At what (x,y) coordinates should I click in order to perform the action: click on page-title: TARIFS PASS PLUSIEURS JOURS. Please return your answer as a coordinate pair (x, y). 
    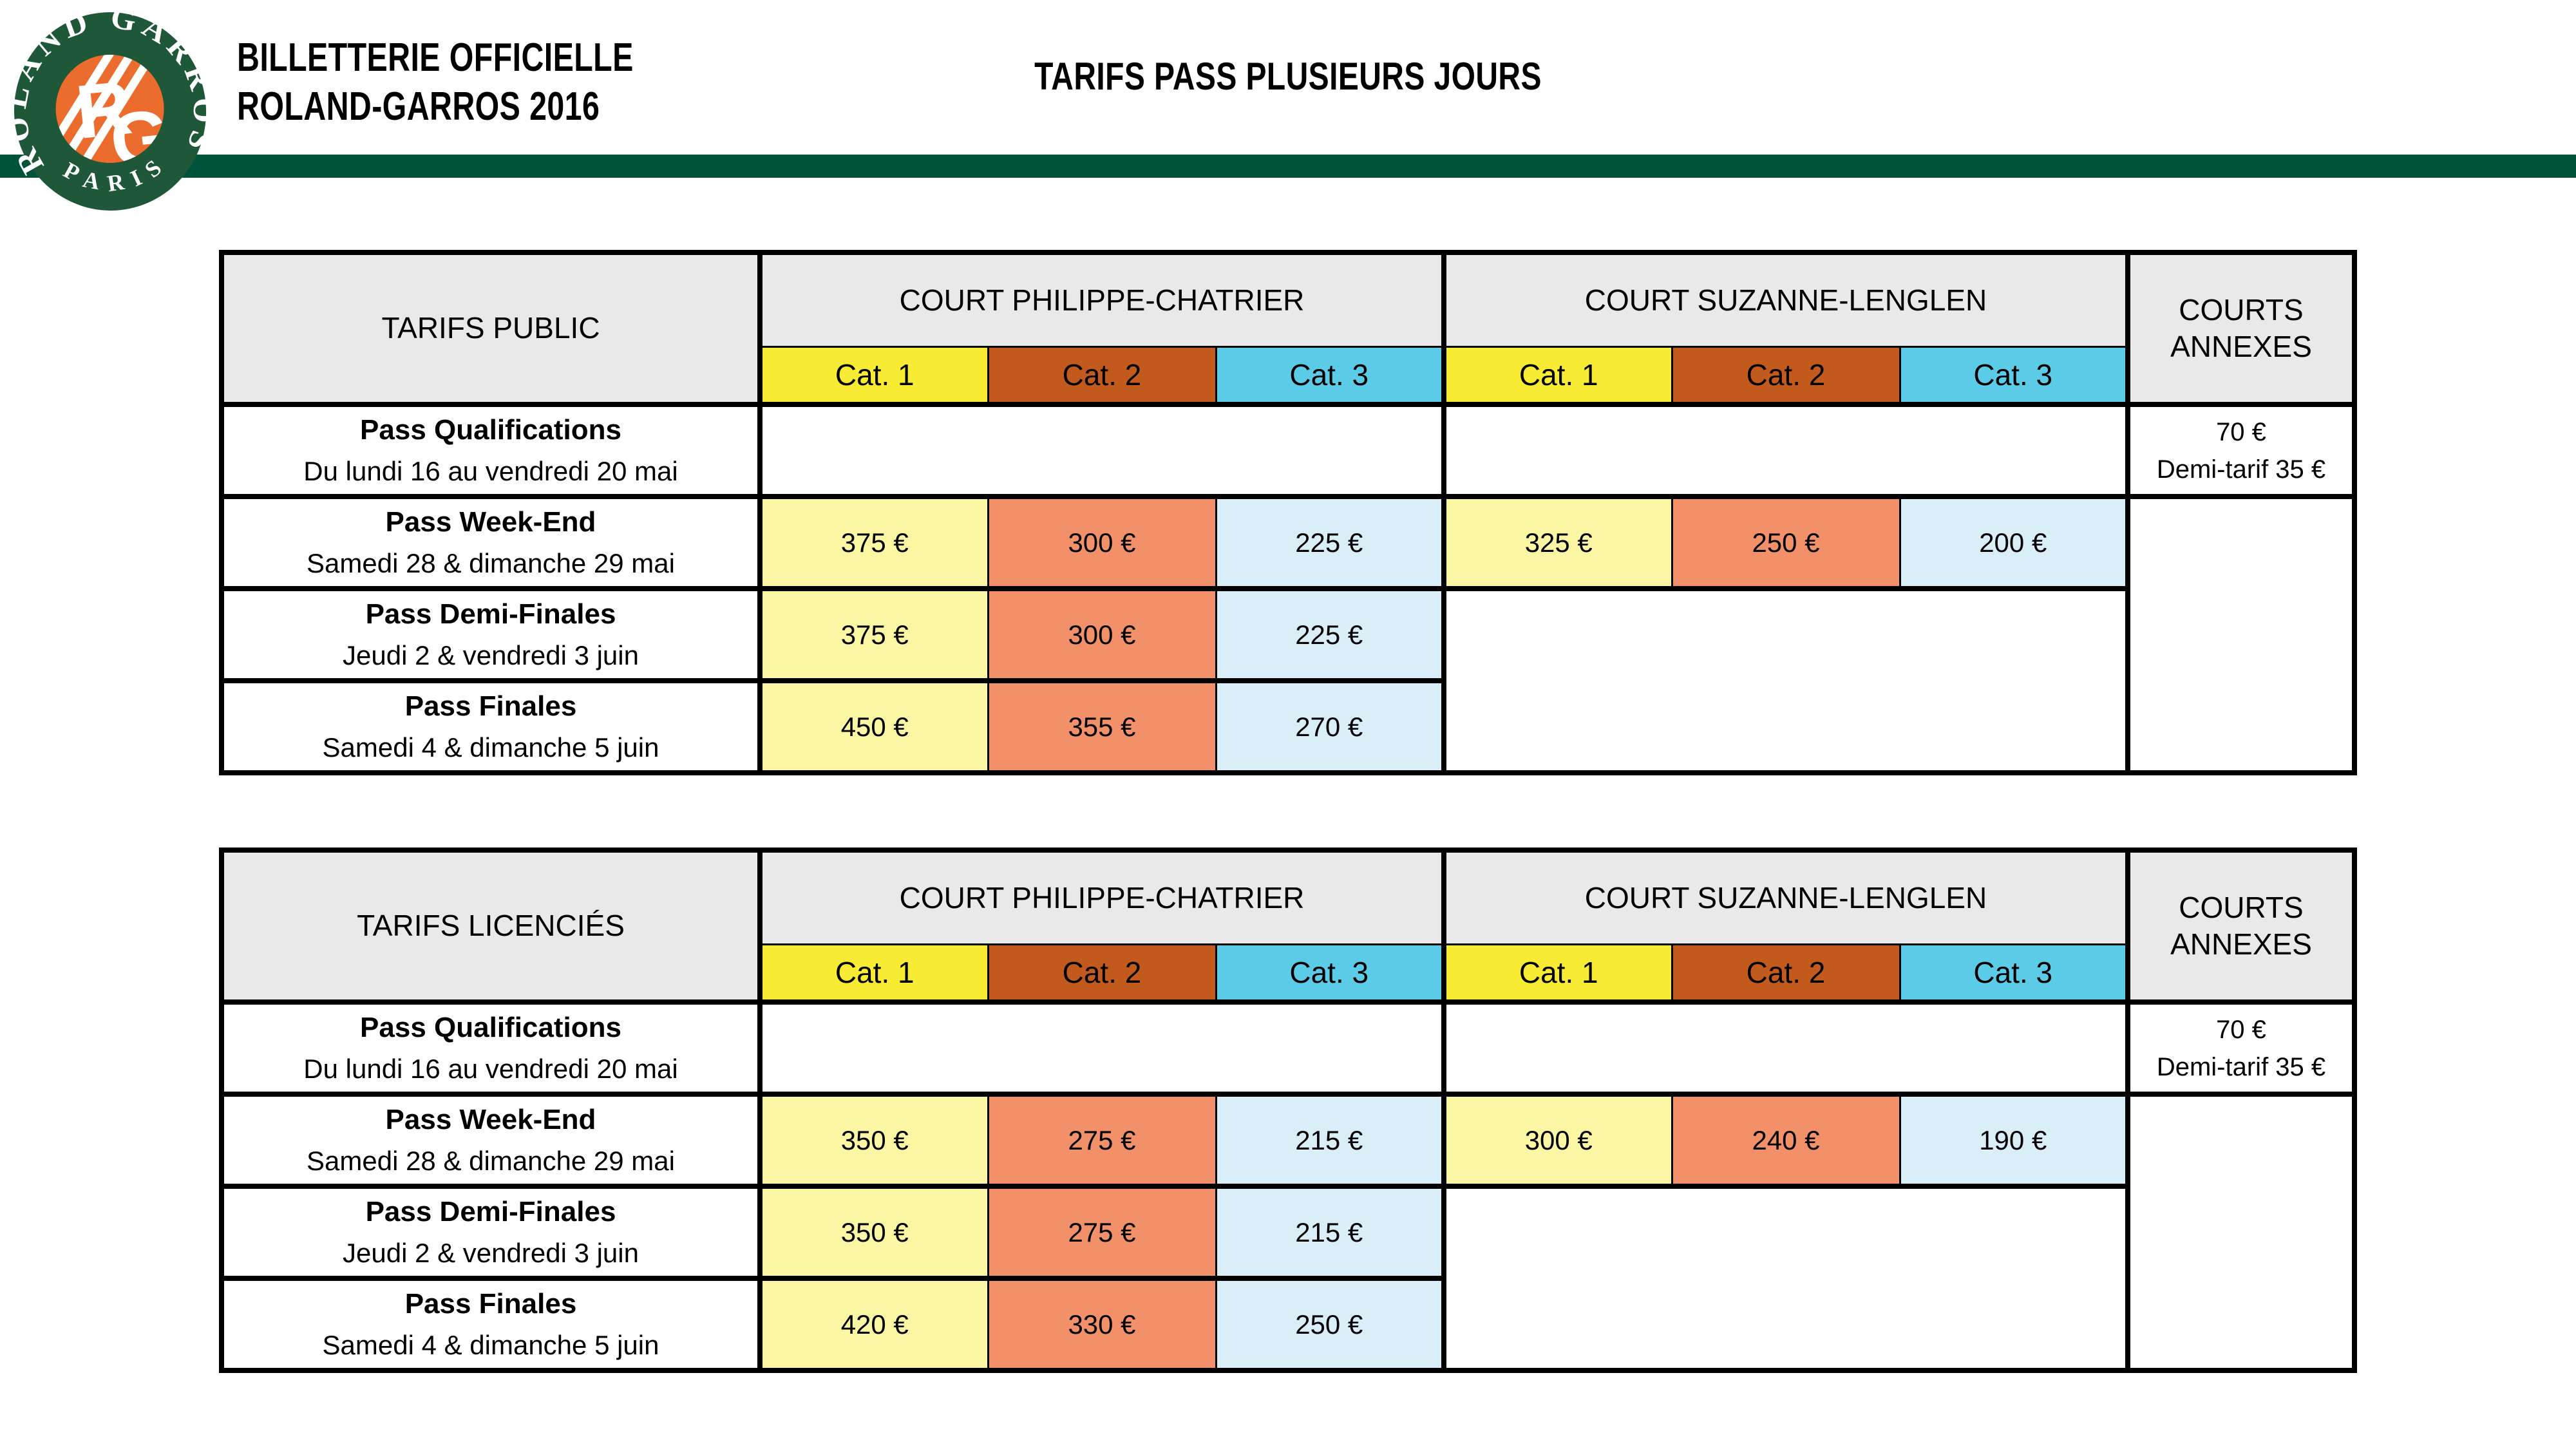
    Looking at the image, I should click on (1288, 76).